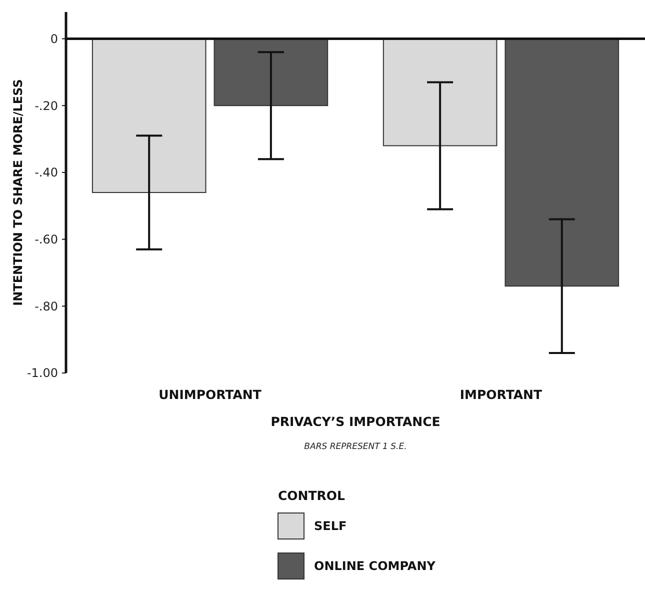  What do you see at coordinates (46, 105) in the screenshot?
I see `y-tick-label: -.20` at bounding box center [46, 105].